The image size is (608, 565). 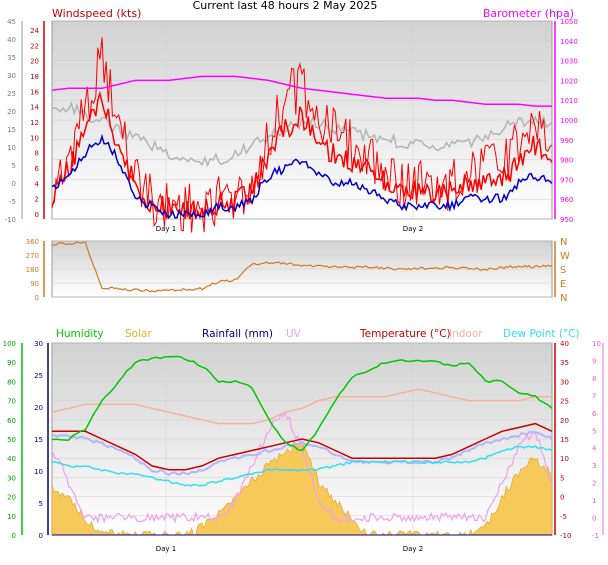 I want to click on humidity-tick-label: 60, so click(x=11, y=421).